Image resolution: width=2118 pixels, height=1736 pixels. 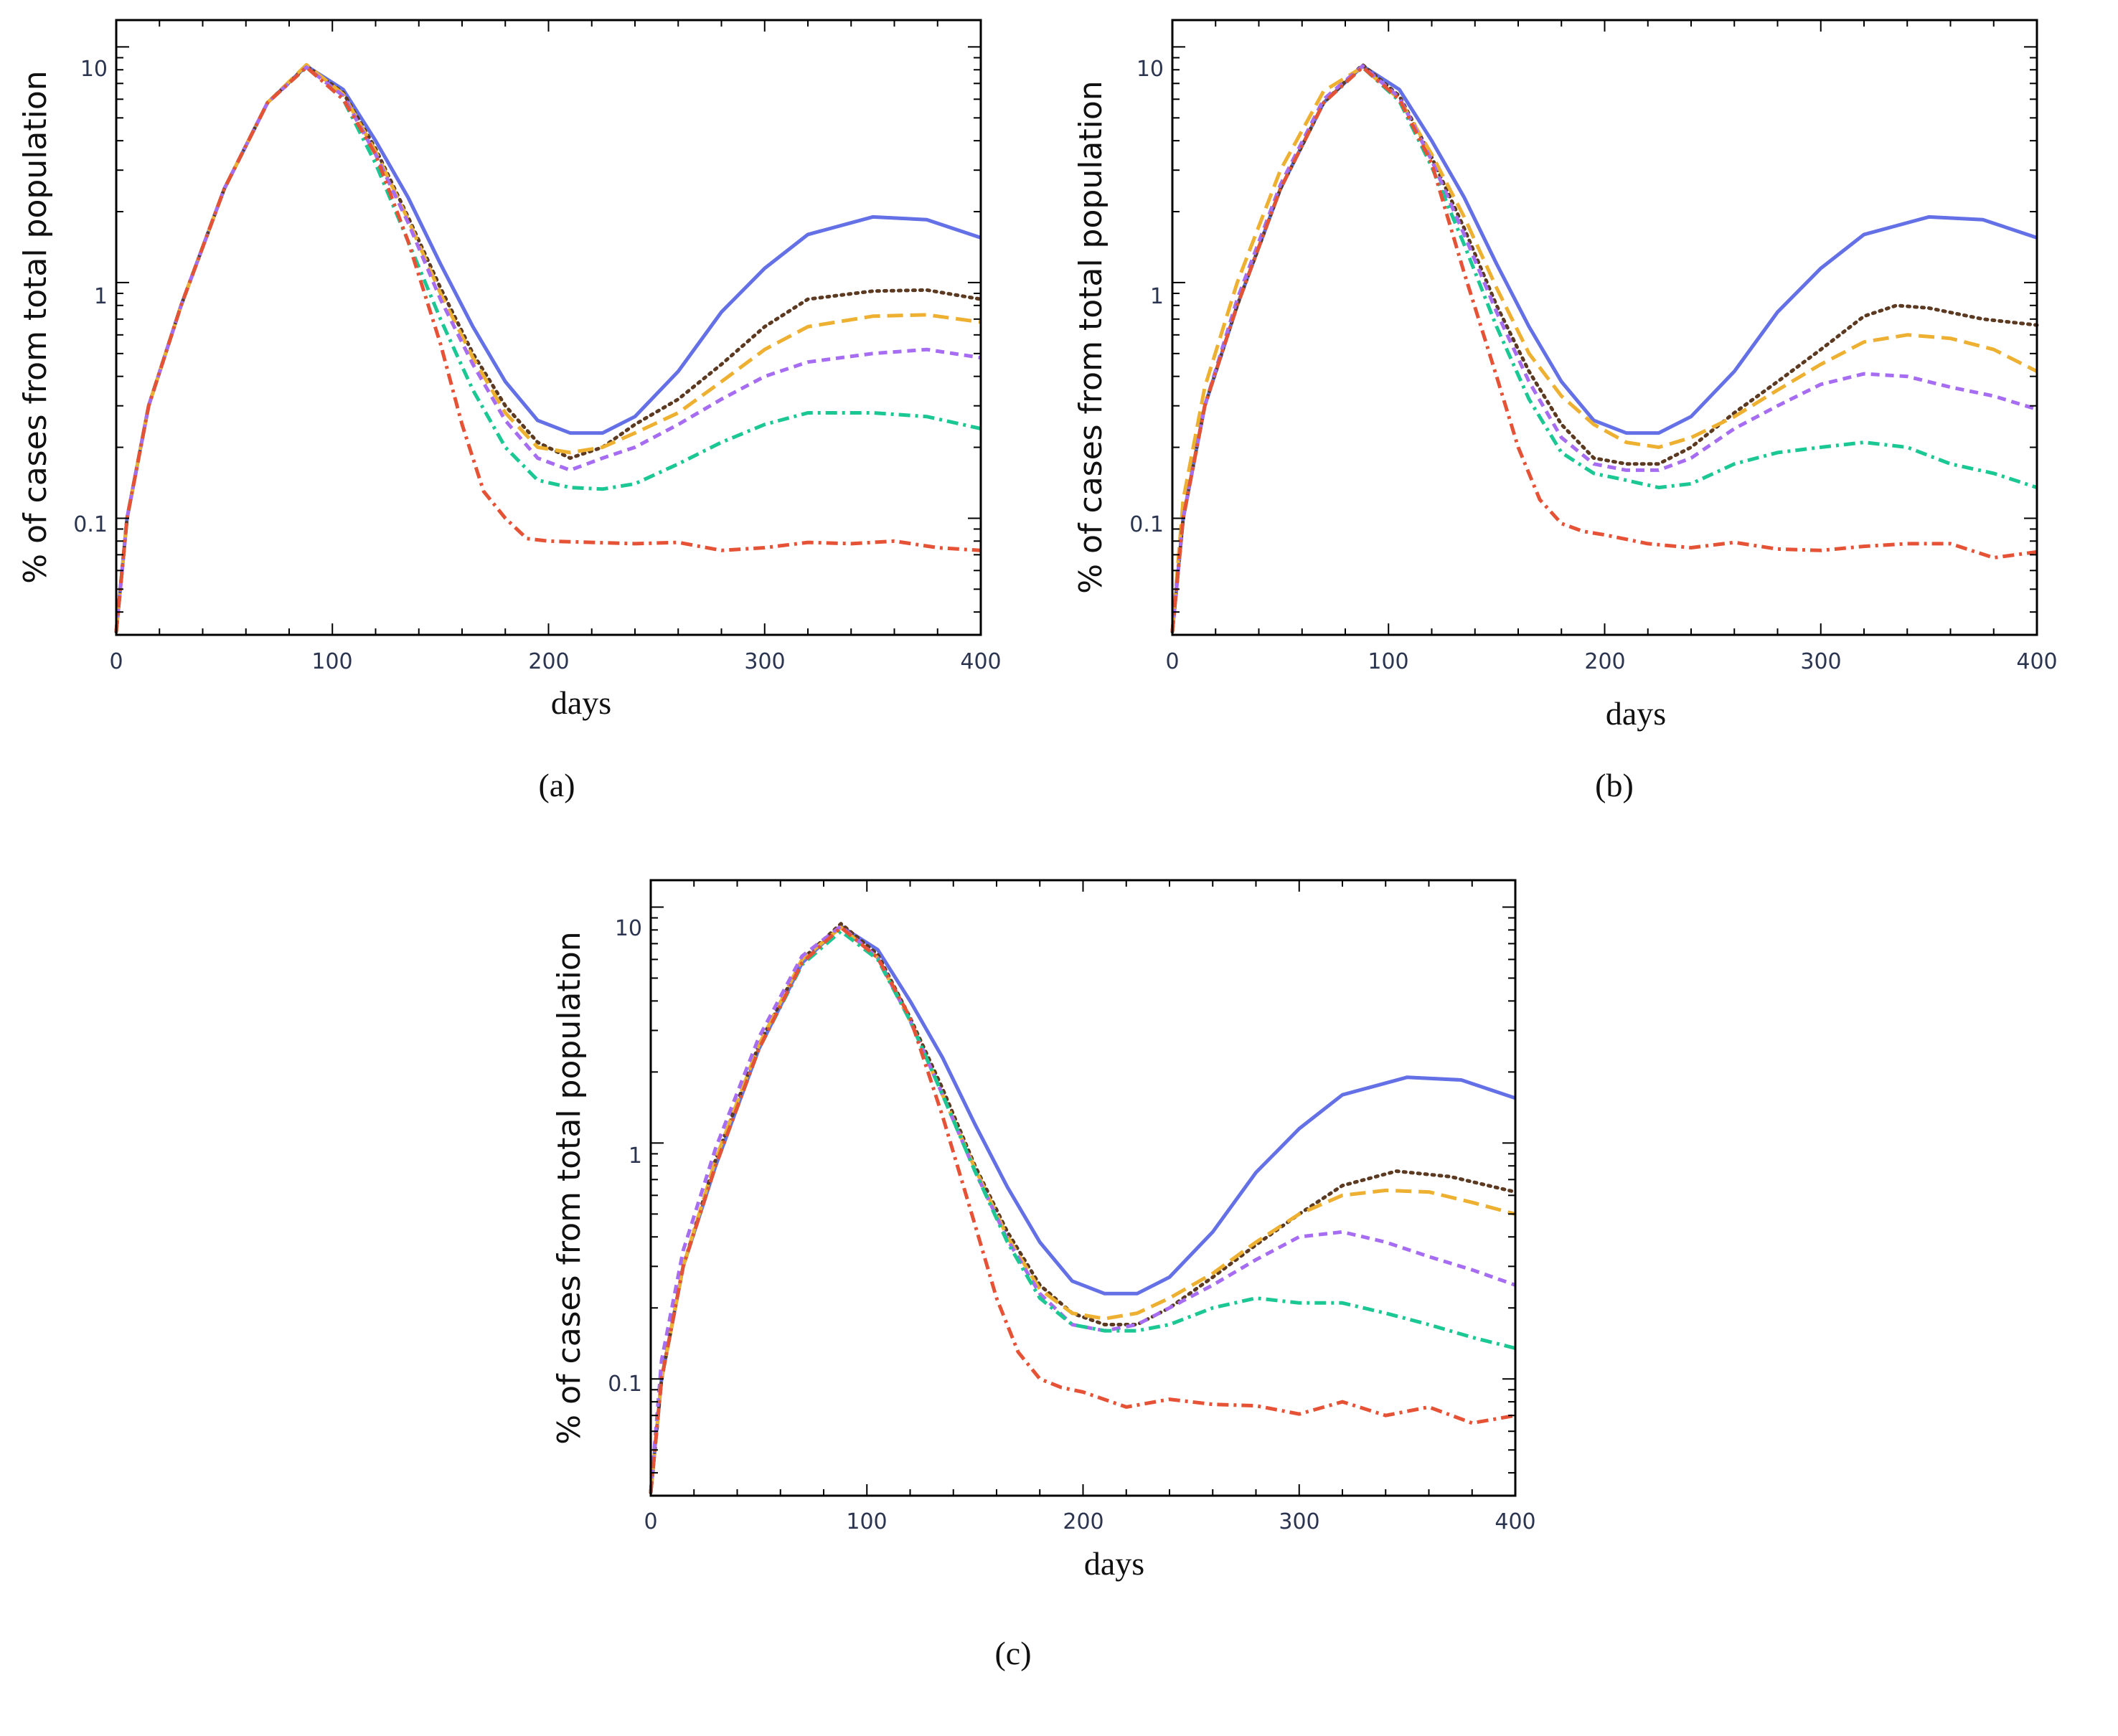 What do you see at coordinates (1013, 1653) in the screenshot?
I see `panel-caption-c: (c)` at bounding box center [1013, 1653].